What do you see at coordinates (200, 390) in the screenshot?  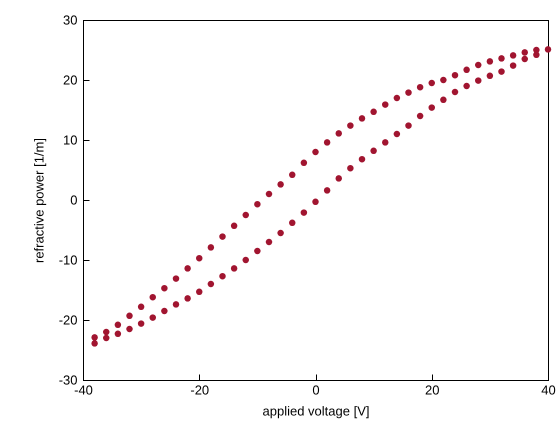 I see `x-tick-label: -20` at bounding box center [200, 390].